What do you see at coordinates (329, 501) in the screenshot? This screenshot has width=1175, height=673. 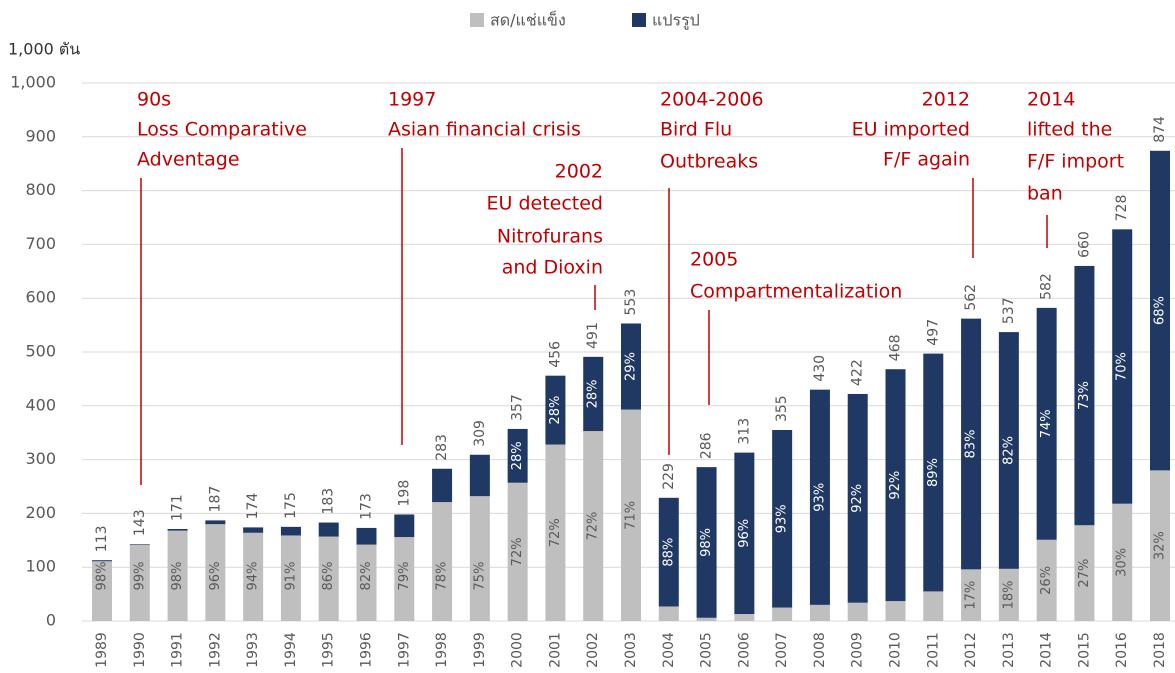 I see `total-label: 183` at bounding box center [329, 501].